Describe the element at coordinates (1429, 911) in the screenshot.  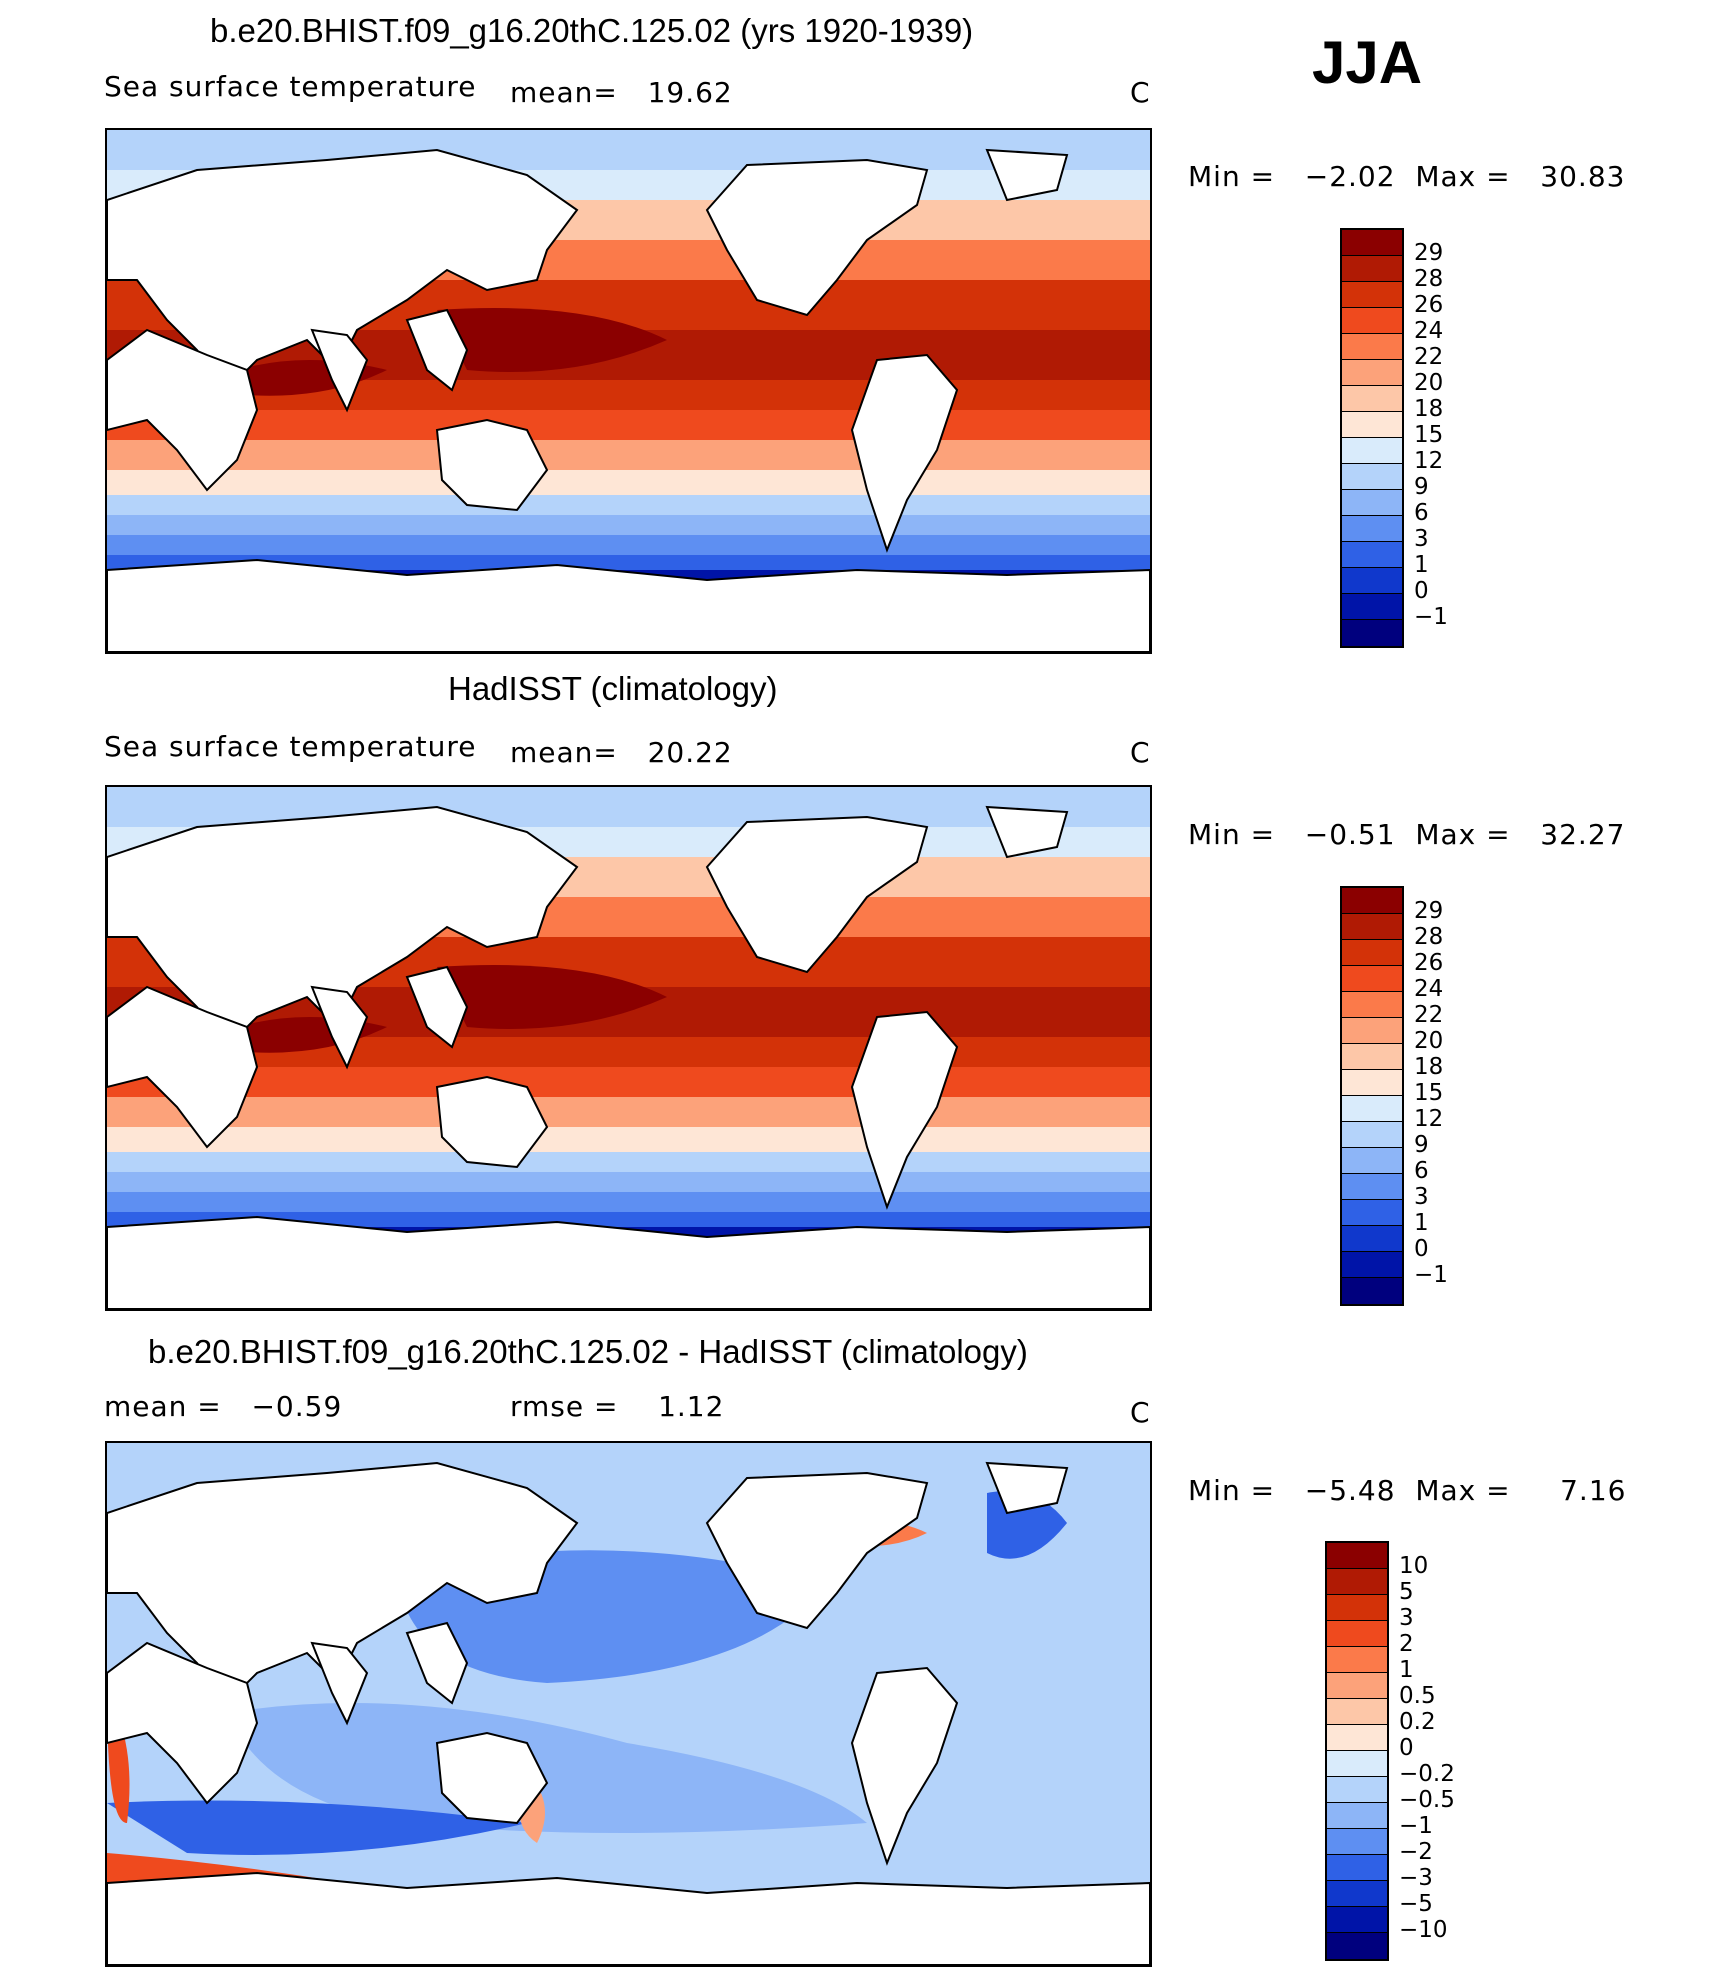
I see `colorbar-tick-label: 29` at that location.